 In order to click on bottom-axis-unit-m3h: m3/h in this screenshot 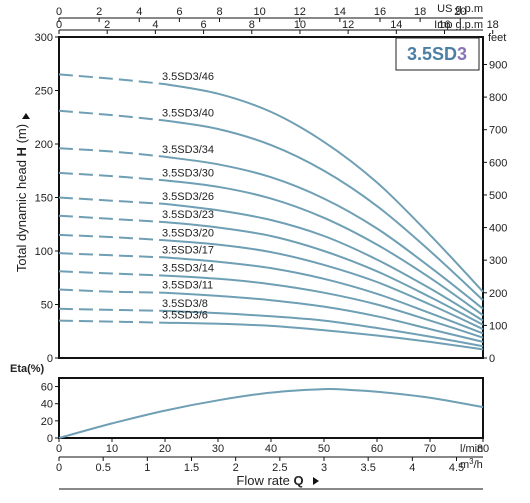, I will do `click(471, 464)`.